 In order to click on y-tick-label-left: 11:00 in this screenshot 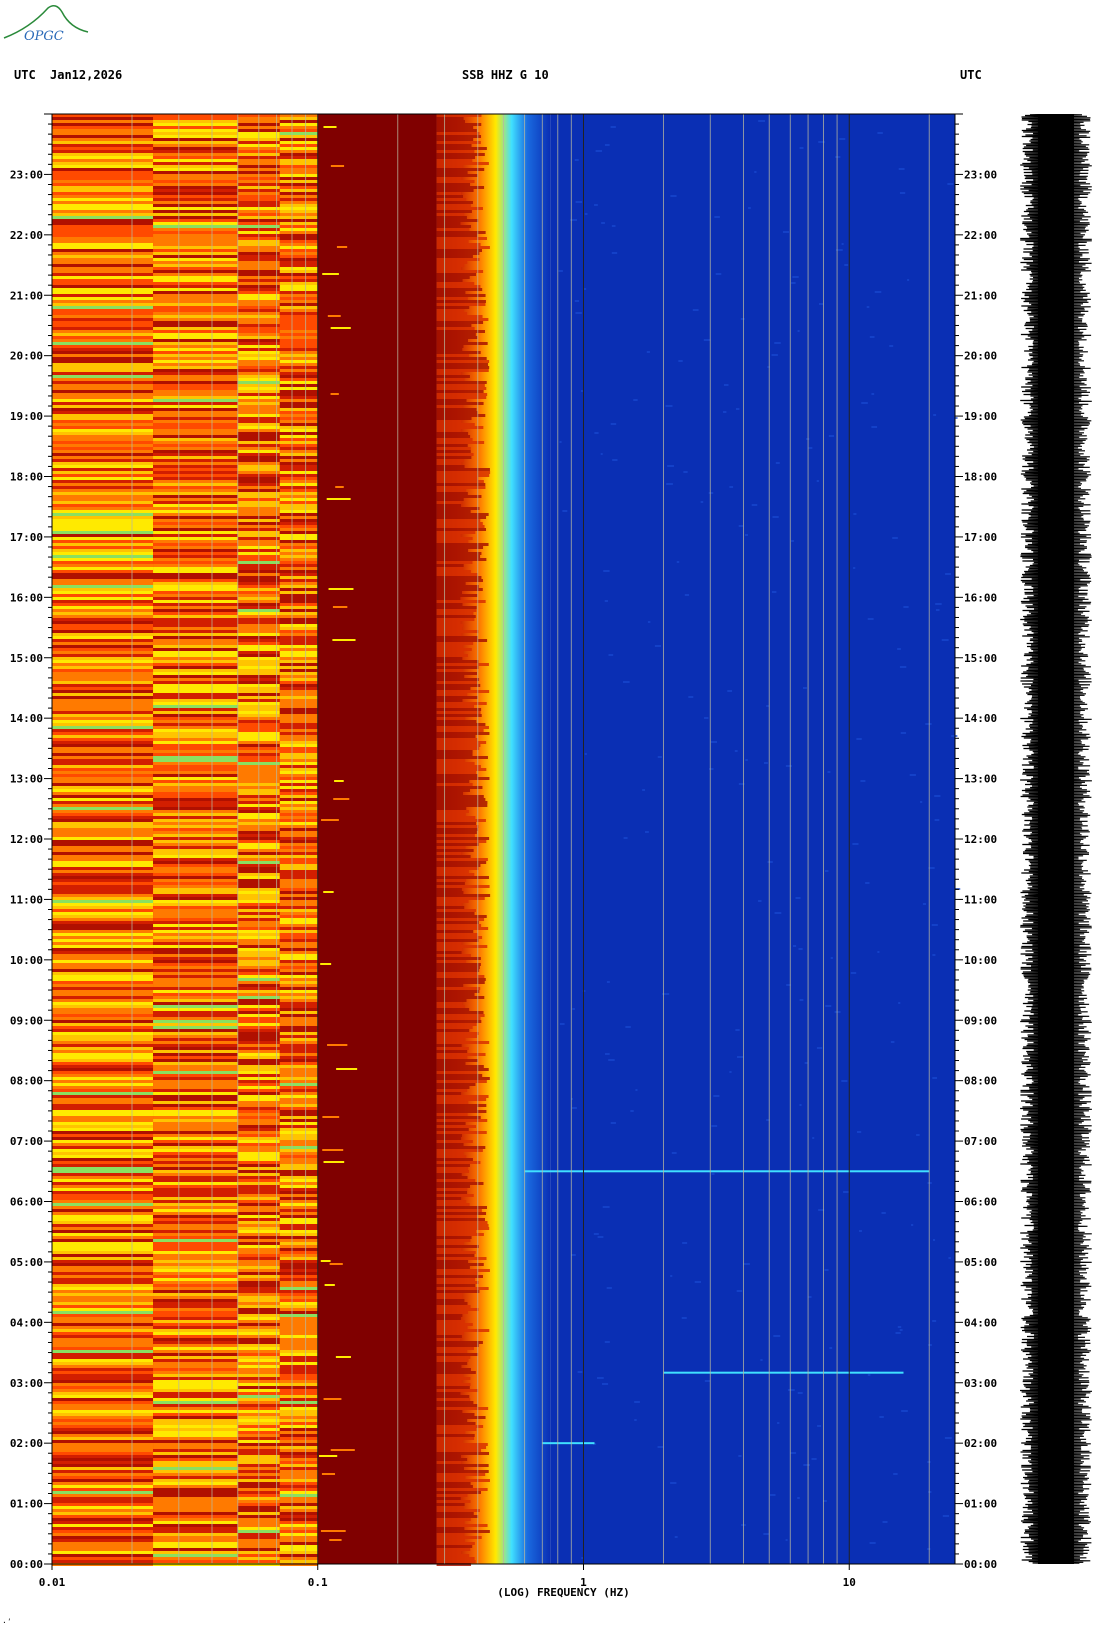, I will do `click(26, 899)`.